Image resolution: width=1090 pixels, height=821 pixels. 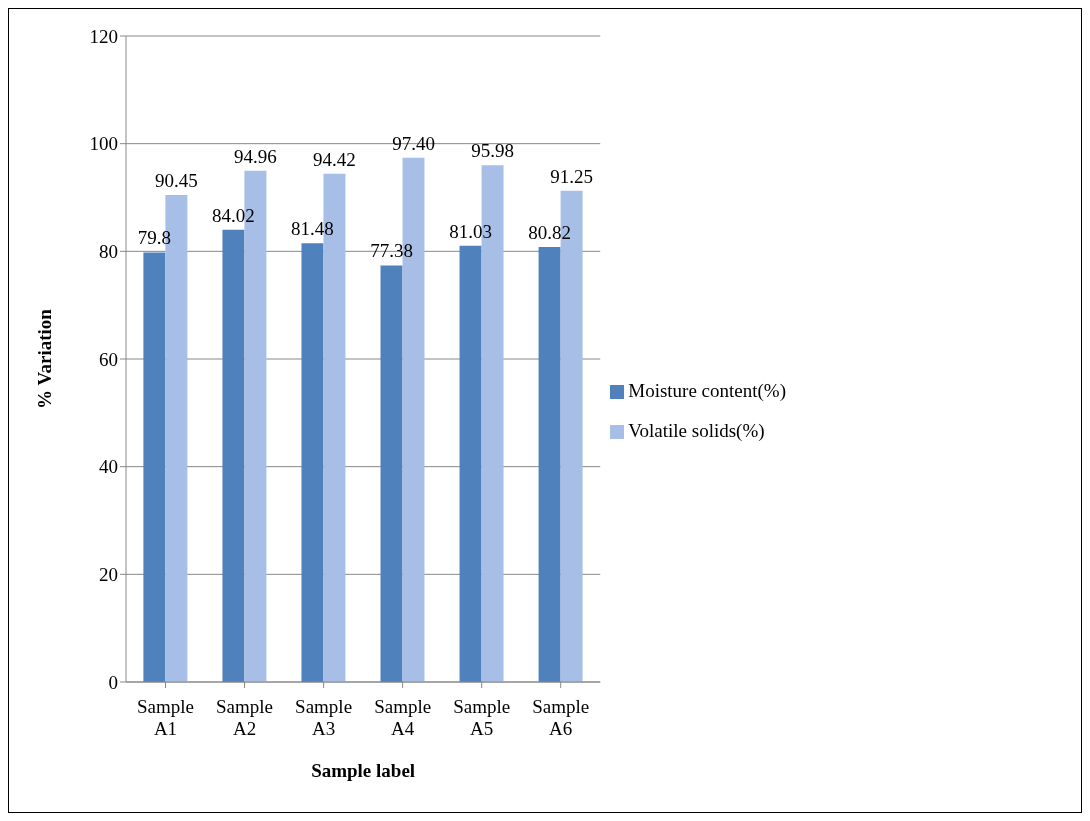 What do you see at coordinates (233, 215) in the screenshot?
I see `data-label: 84.02` at bounding box center [233, 215].